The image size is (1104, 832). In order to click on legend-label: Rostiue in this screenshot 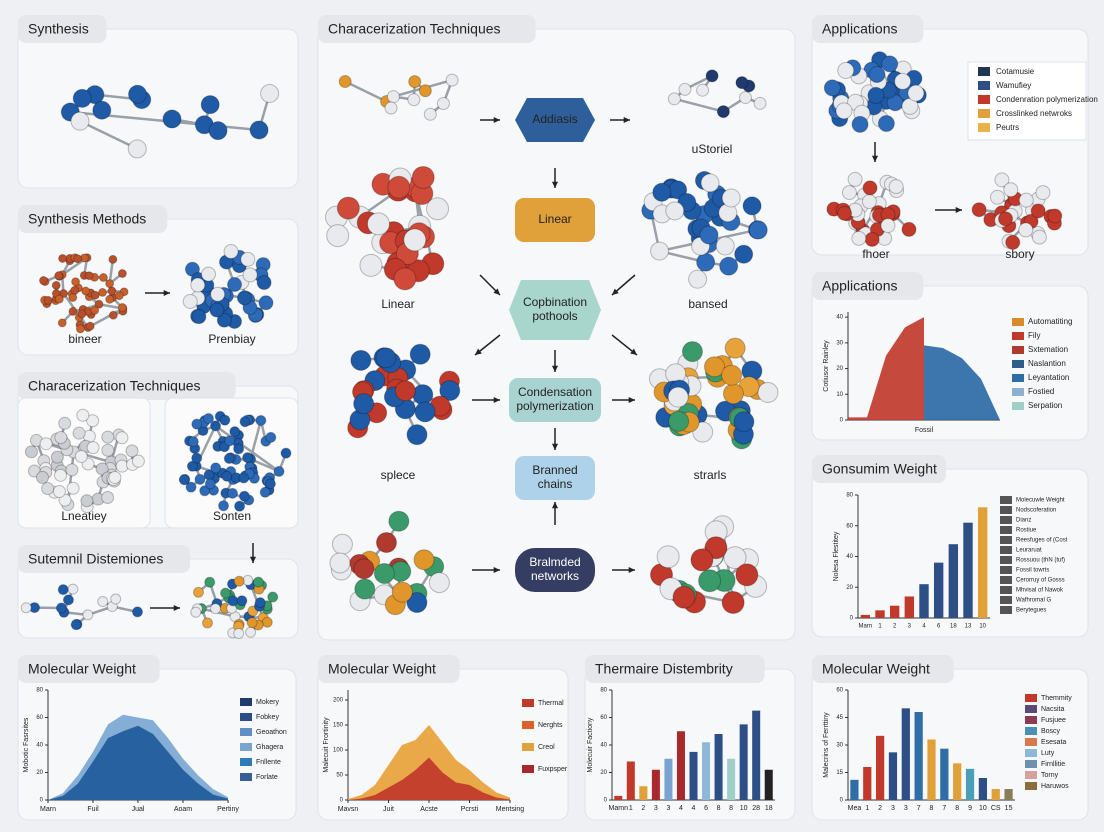, I will do `click(1026, 531)`.